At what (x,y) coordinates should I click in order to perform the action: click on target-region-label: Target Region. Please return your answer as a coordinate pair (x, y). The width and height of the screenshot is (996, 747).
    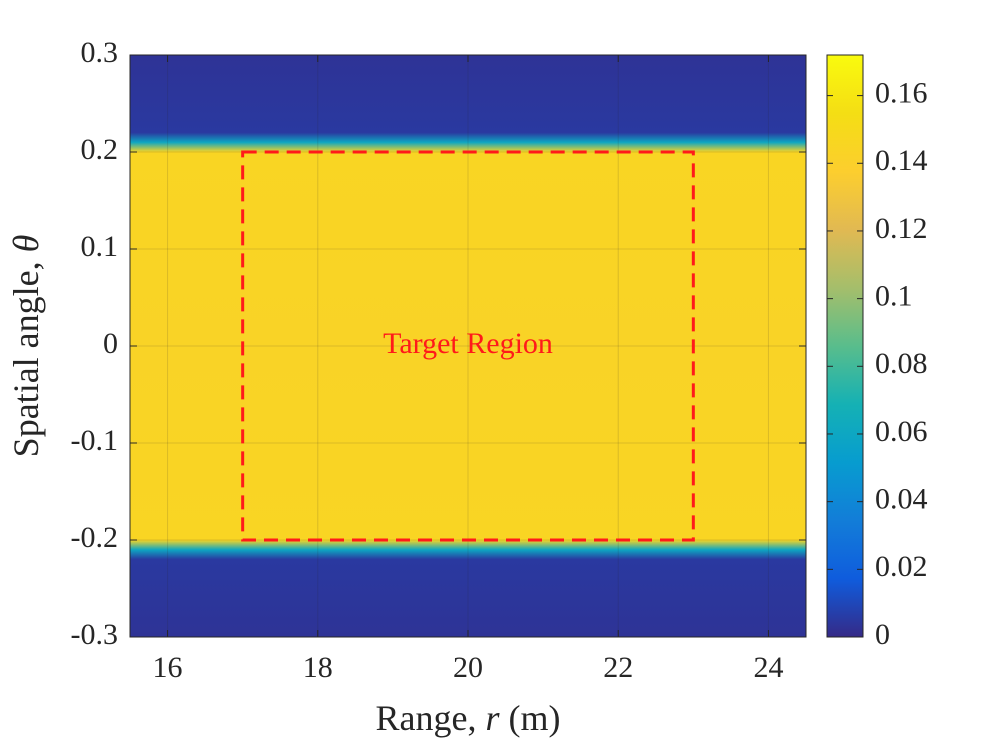
    Looking at the image, I should click on (468, 343).